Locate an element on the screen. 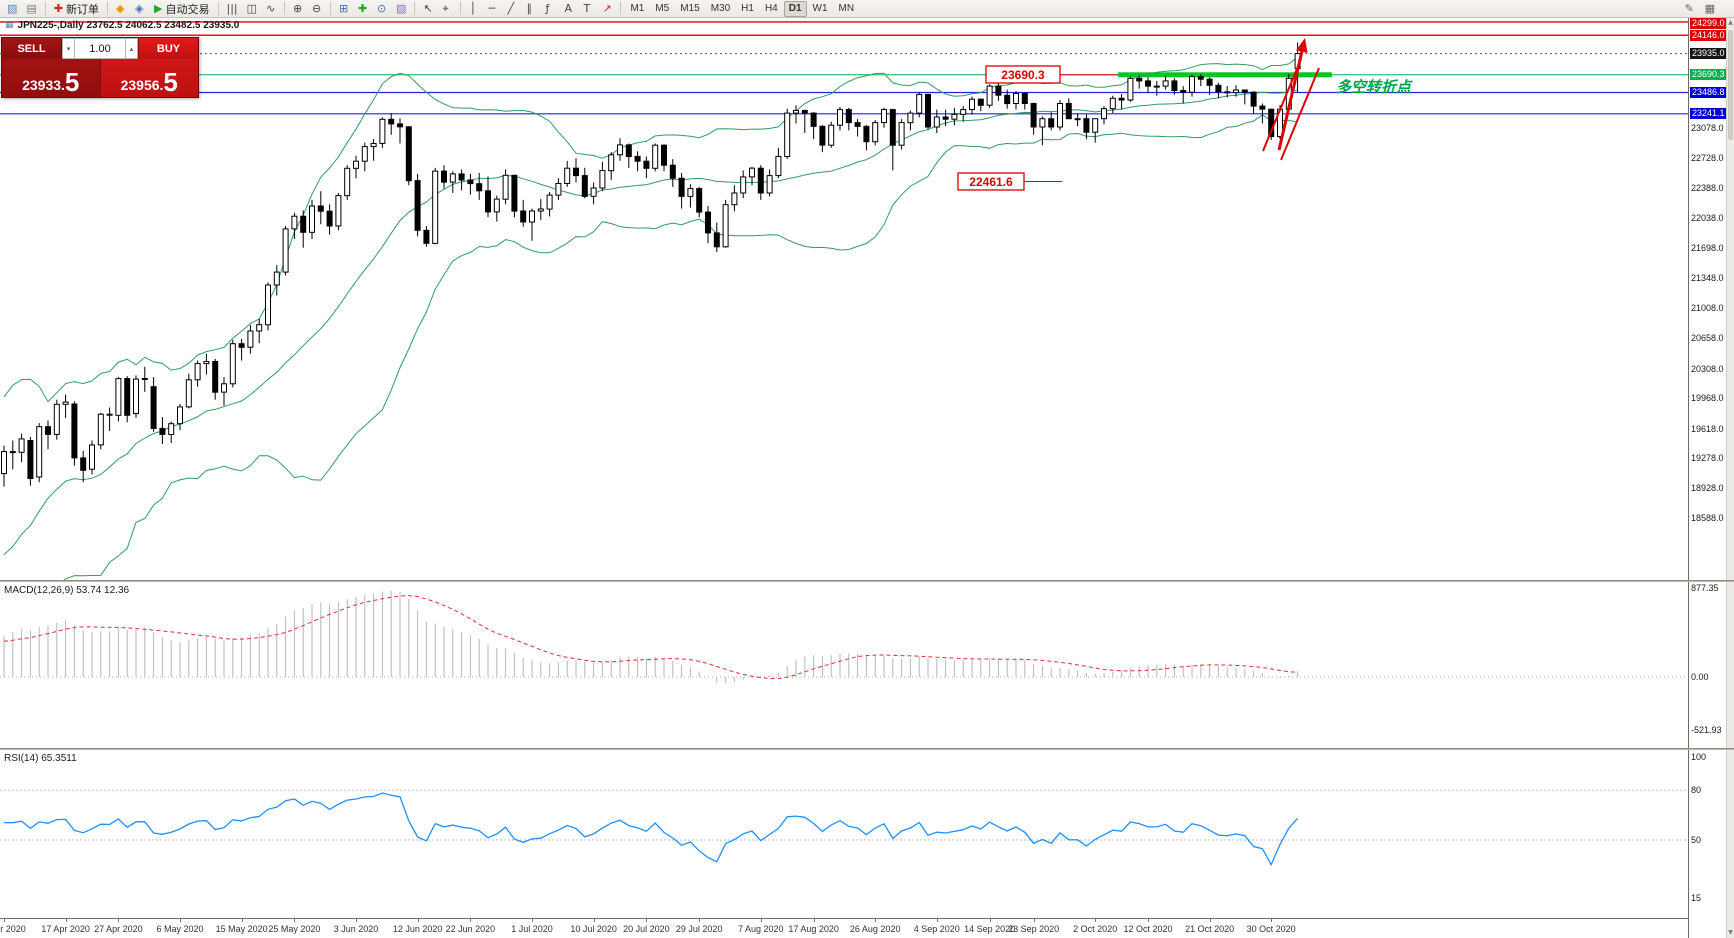  label-icon: T is located at coordinates (588, 9).